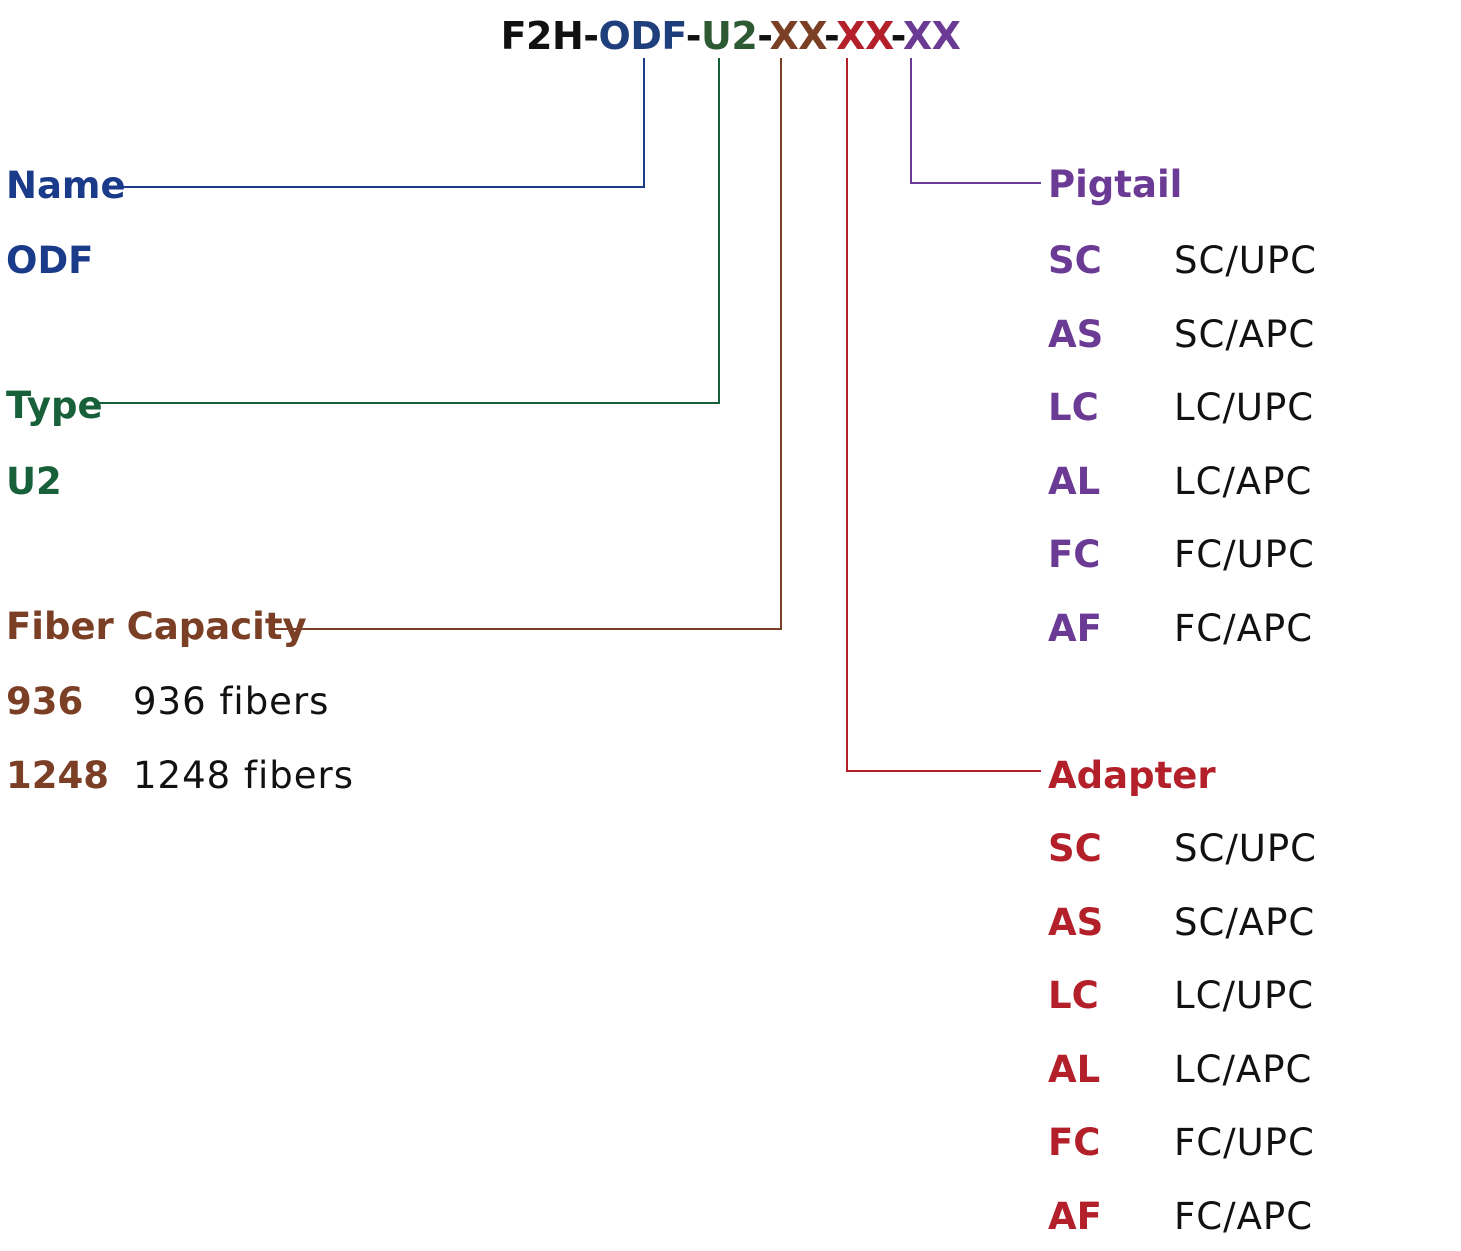 The height and width of the screenshot is (1251, 1461). Describe the element at coordinates (931, 36) in the screenshot. I see `model-code-part-pigtail: XX` at that location.